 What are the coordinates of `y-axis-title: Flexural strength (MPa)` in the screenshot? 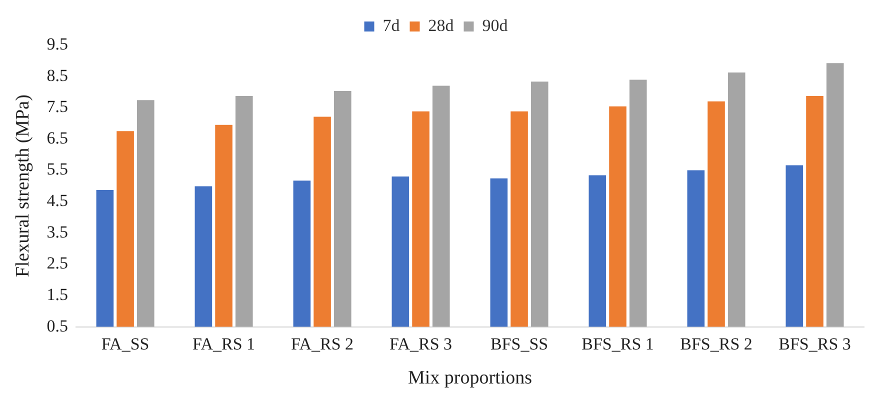 It's located at (23, 186).